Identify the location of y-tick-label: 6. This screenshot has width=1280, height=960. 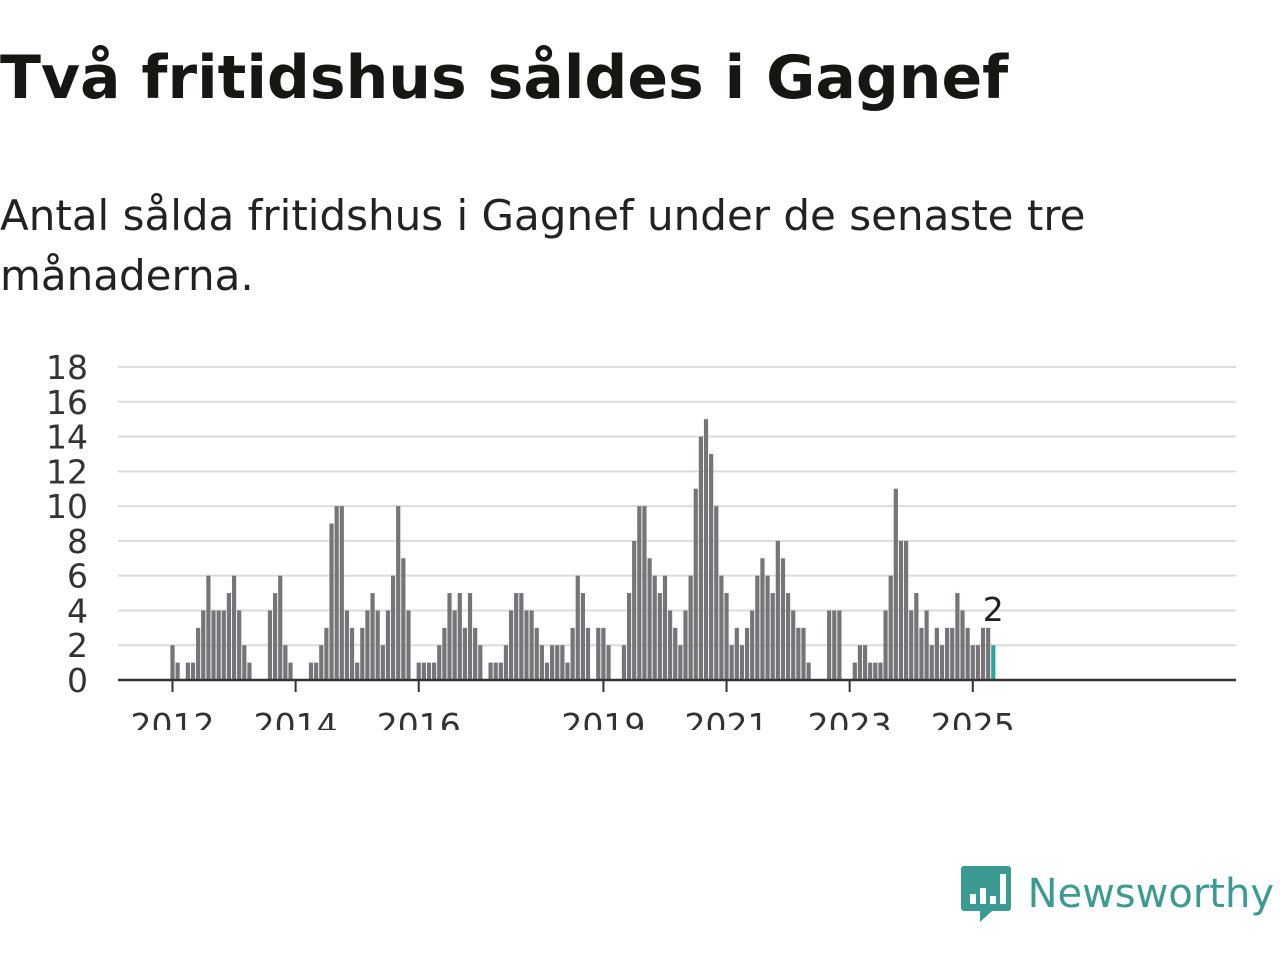
(77, 576).